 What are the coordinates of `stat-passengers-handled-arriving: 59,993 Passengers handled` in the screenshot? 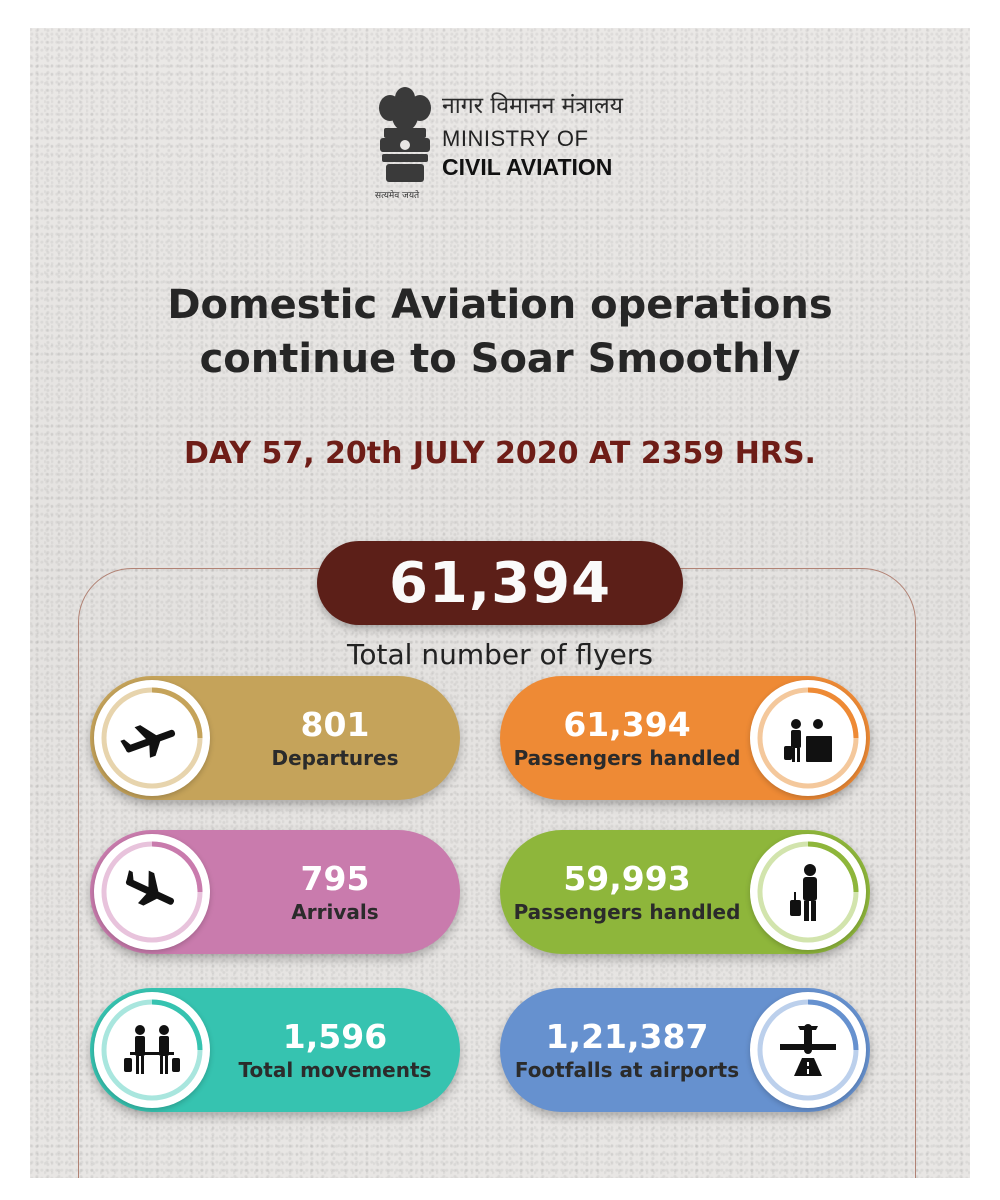 It's located at (685, 892).